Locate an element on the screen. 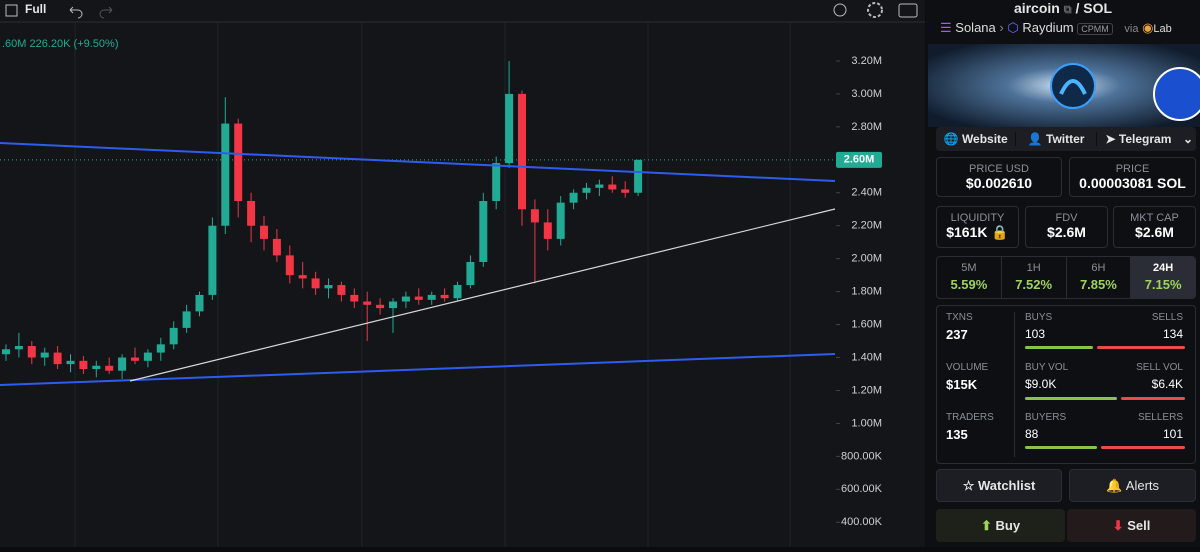  y-tick-label: 2.40M is located at coordinates (866, 193).